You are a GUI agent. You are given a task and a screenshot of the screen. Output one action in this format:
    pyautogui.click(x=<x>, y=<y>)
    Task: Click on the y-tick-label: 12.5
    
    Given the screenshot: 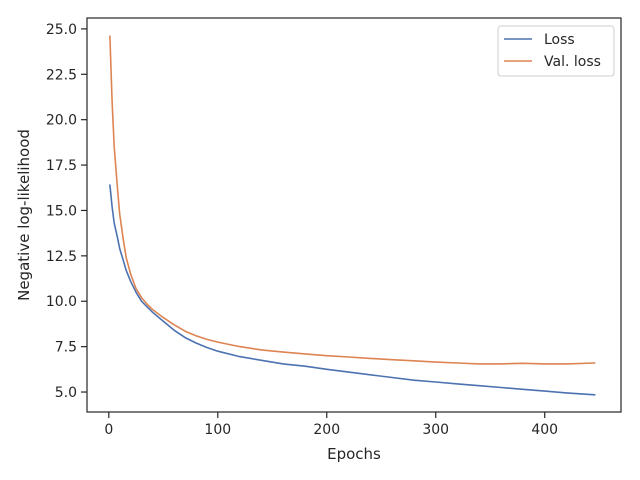 What is the action you would take?
    pyautogui.click(x=61, y=257)
    